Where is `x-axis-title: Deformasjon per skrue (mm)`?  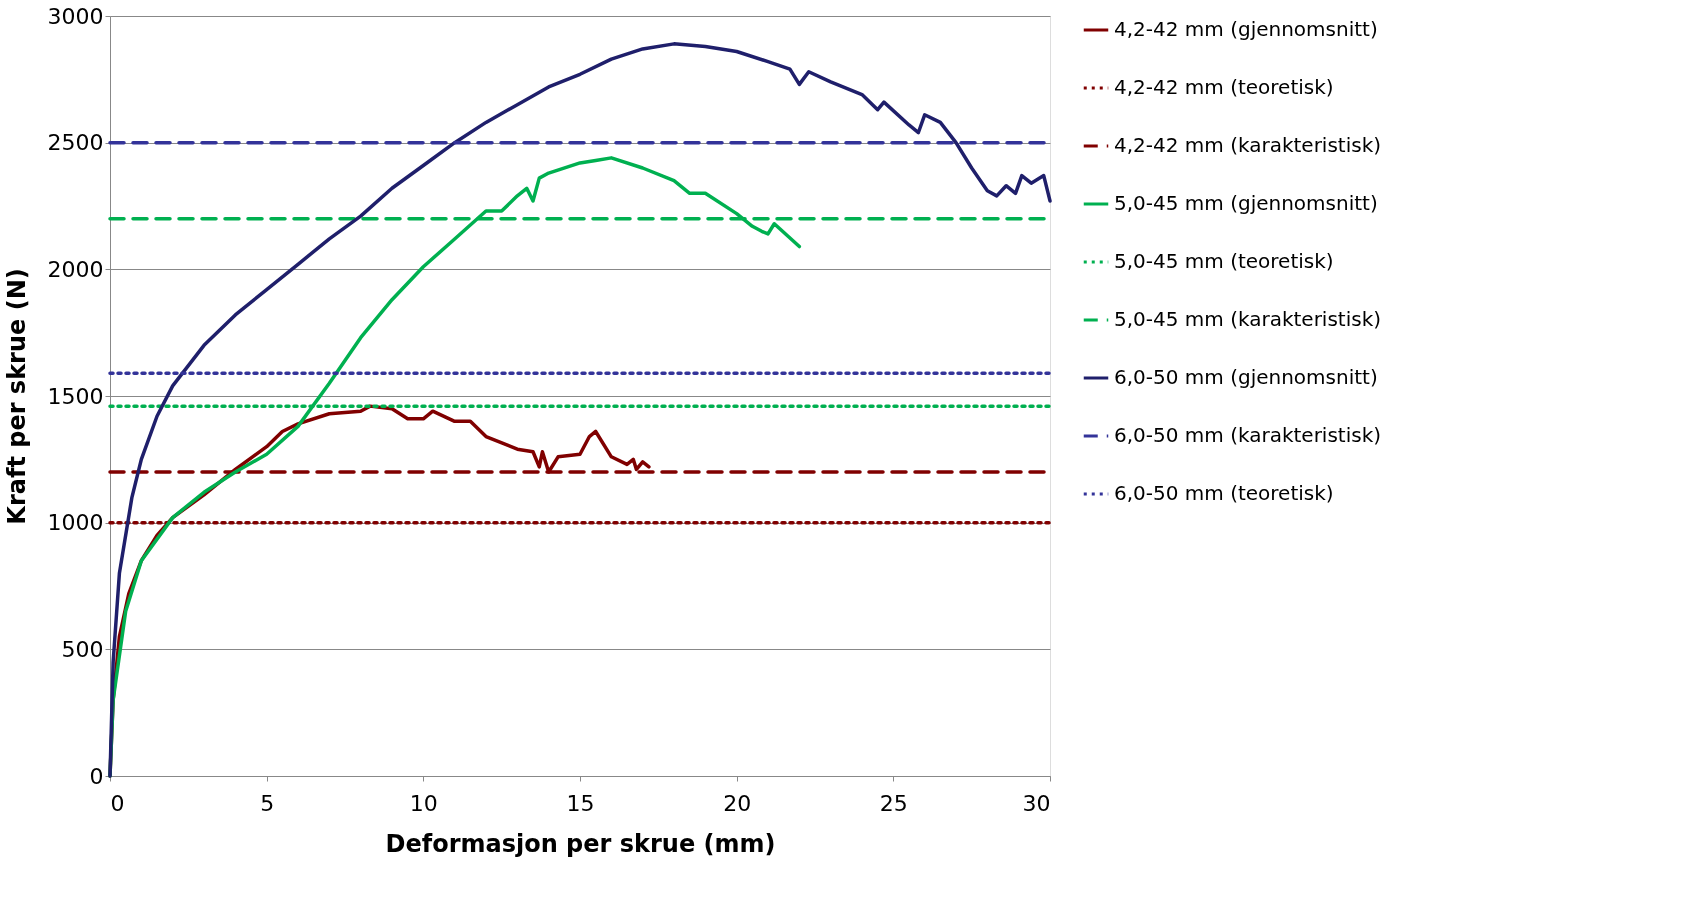
x-axis-title: Deformasjon per skrue (mm) is located at coordinates (580, 843).